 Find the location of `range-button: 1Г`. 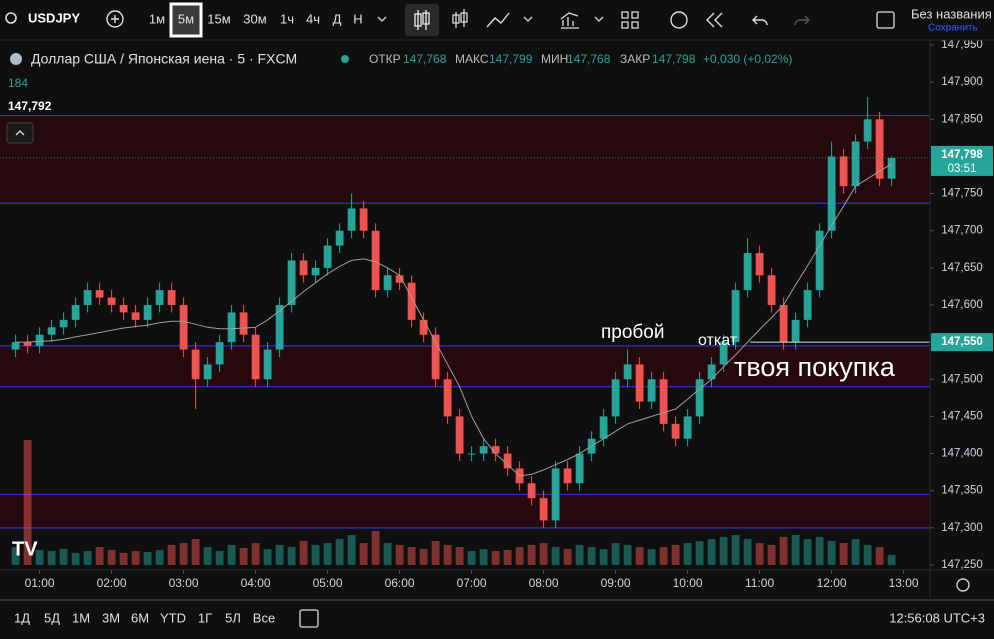

range-button: 1Г is located at coordinates (205, 617).